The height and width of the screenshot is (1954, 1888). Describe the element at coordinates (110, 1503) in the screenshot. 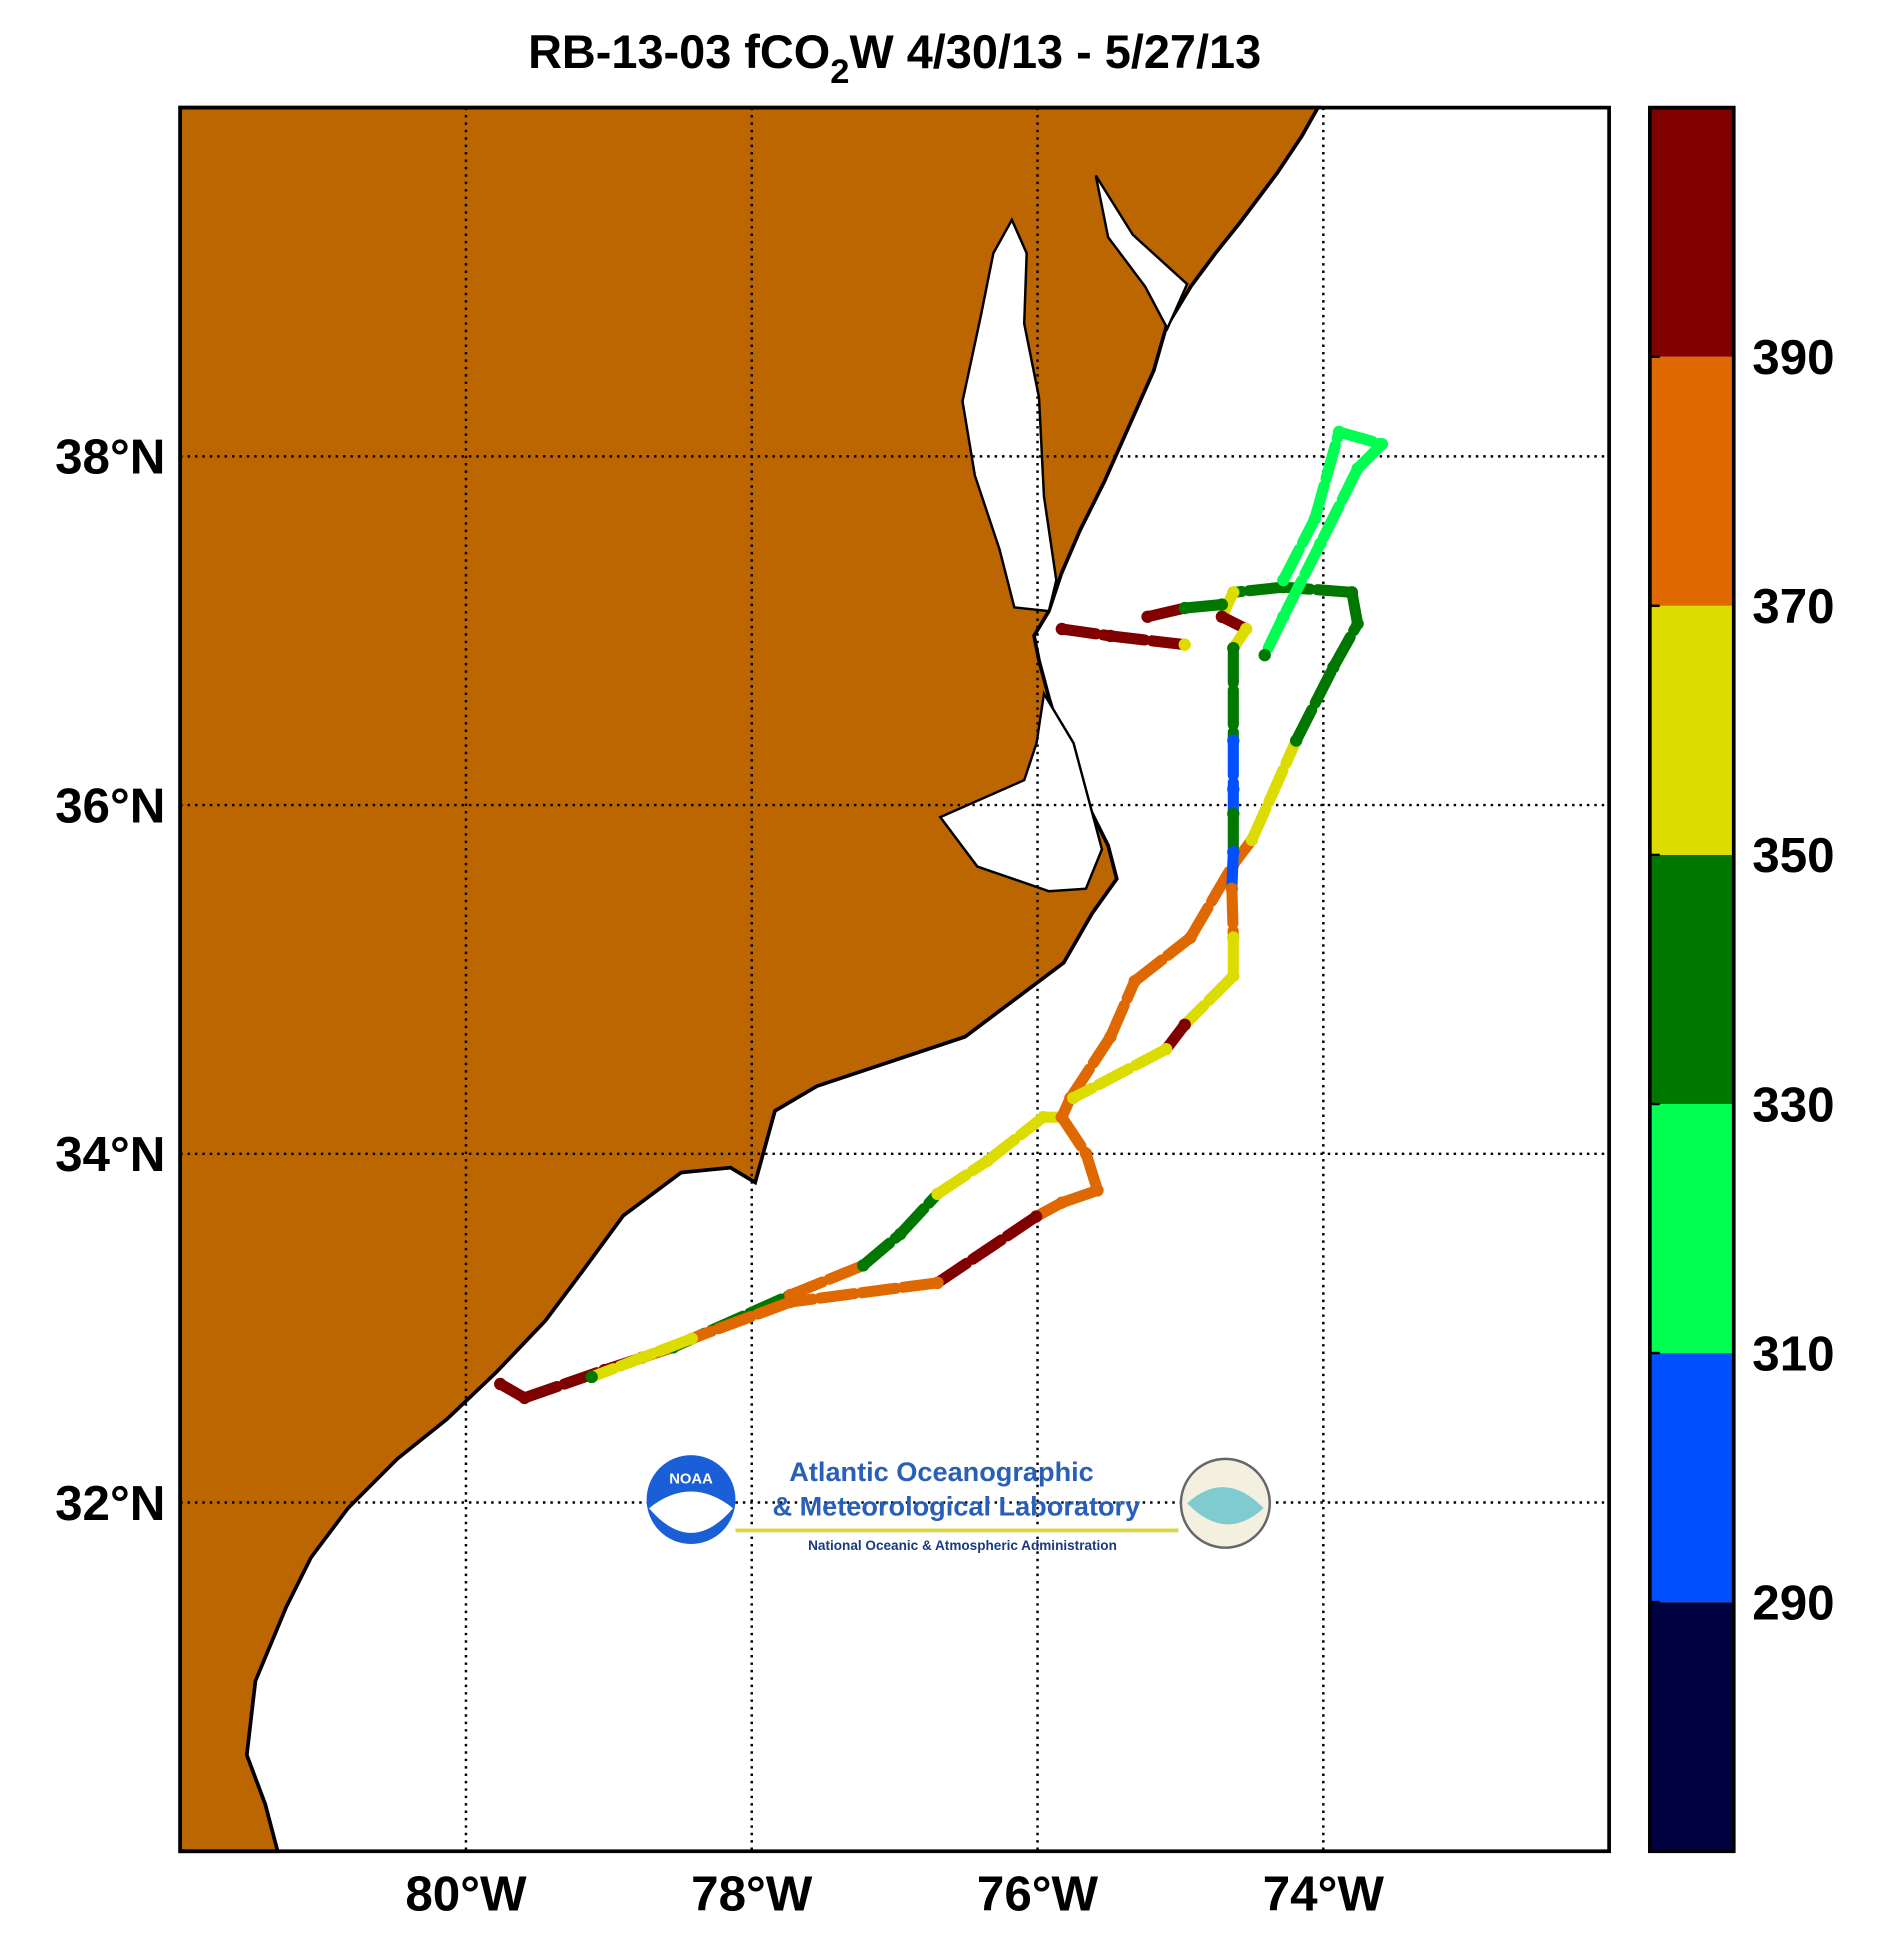

I see `y-tick-label: 32°N` at that location.